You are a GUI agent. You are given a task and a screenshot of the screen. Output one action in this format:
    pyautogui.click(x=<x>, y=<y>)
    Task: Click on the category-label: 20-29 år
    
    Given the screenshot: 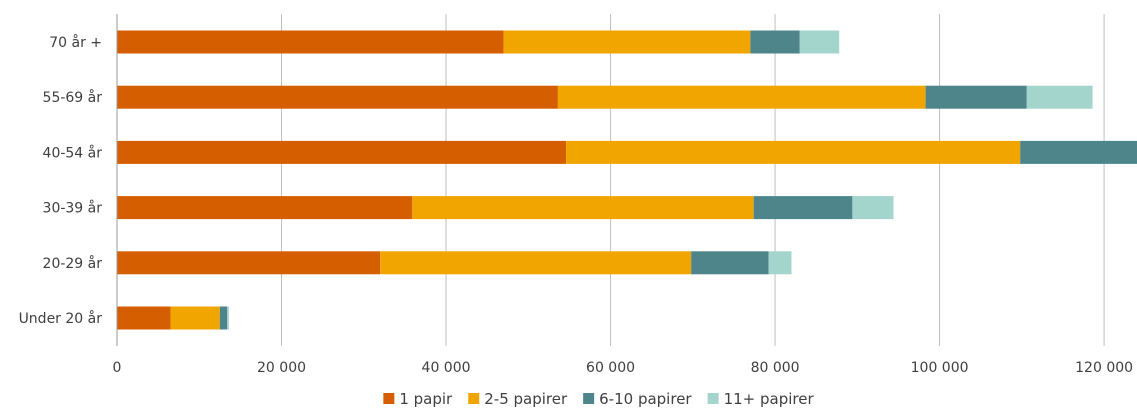 What is the action you would take?
    pyautogui.click(x=73, y=263)
    